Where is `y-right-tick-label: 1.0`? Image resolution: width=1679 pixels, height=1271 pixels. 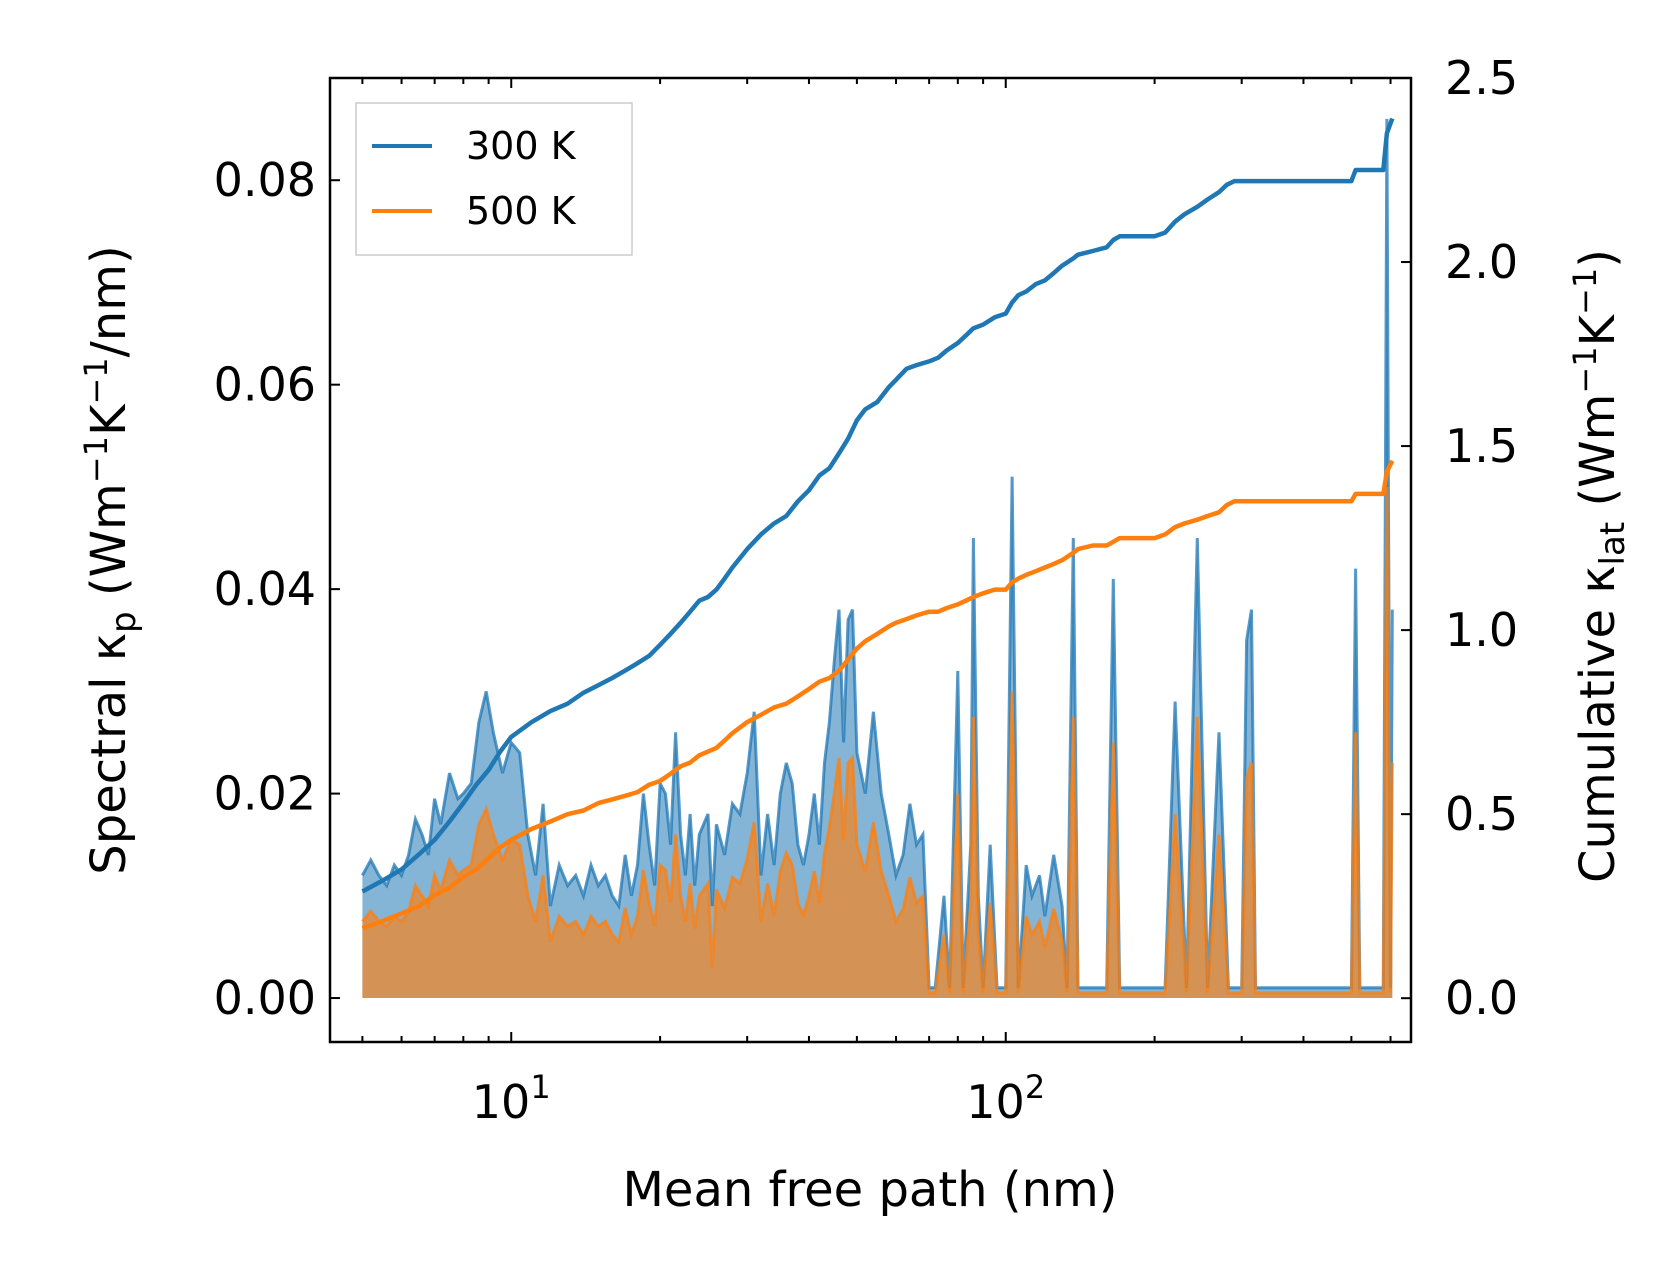 y-right-tick-label: 1.0 is located at coordinates (1481, 630).